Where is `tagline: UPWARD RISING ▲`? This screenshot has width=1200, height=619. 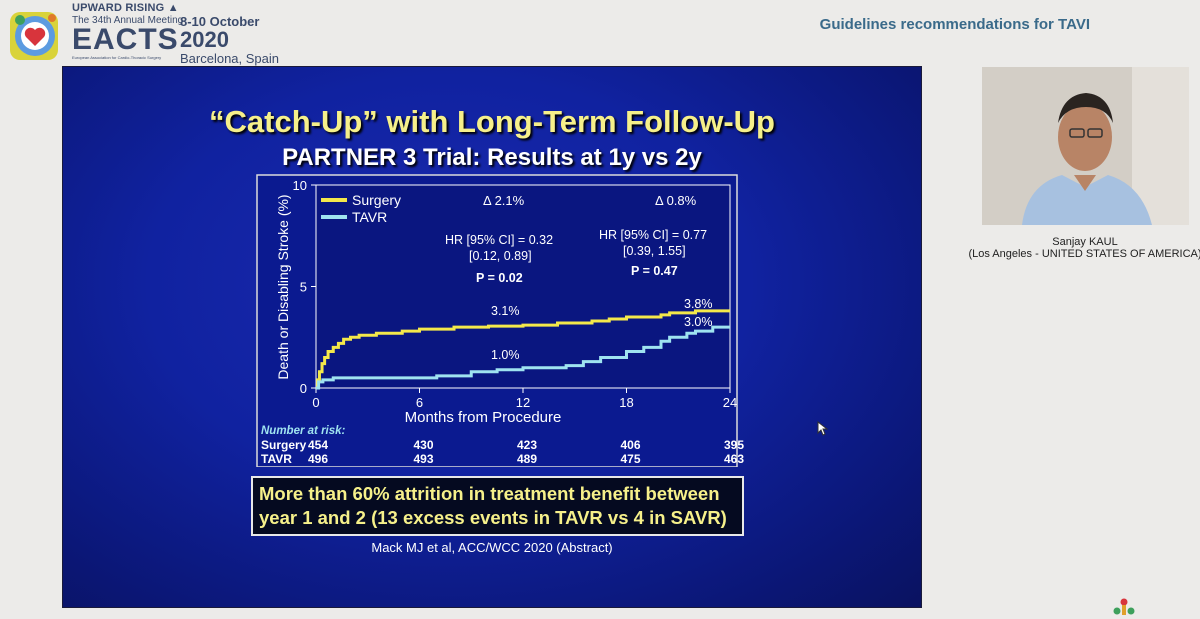 tagline: UPWARD RISING ▲ is located at coordinates (125, 8).